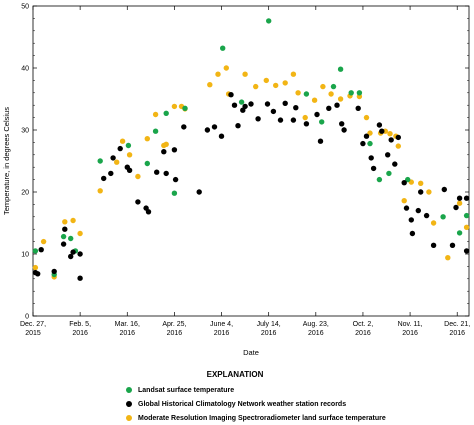  I want to click on x-tick-label: Oct. 2,, so click(363, 324).